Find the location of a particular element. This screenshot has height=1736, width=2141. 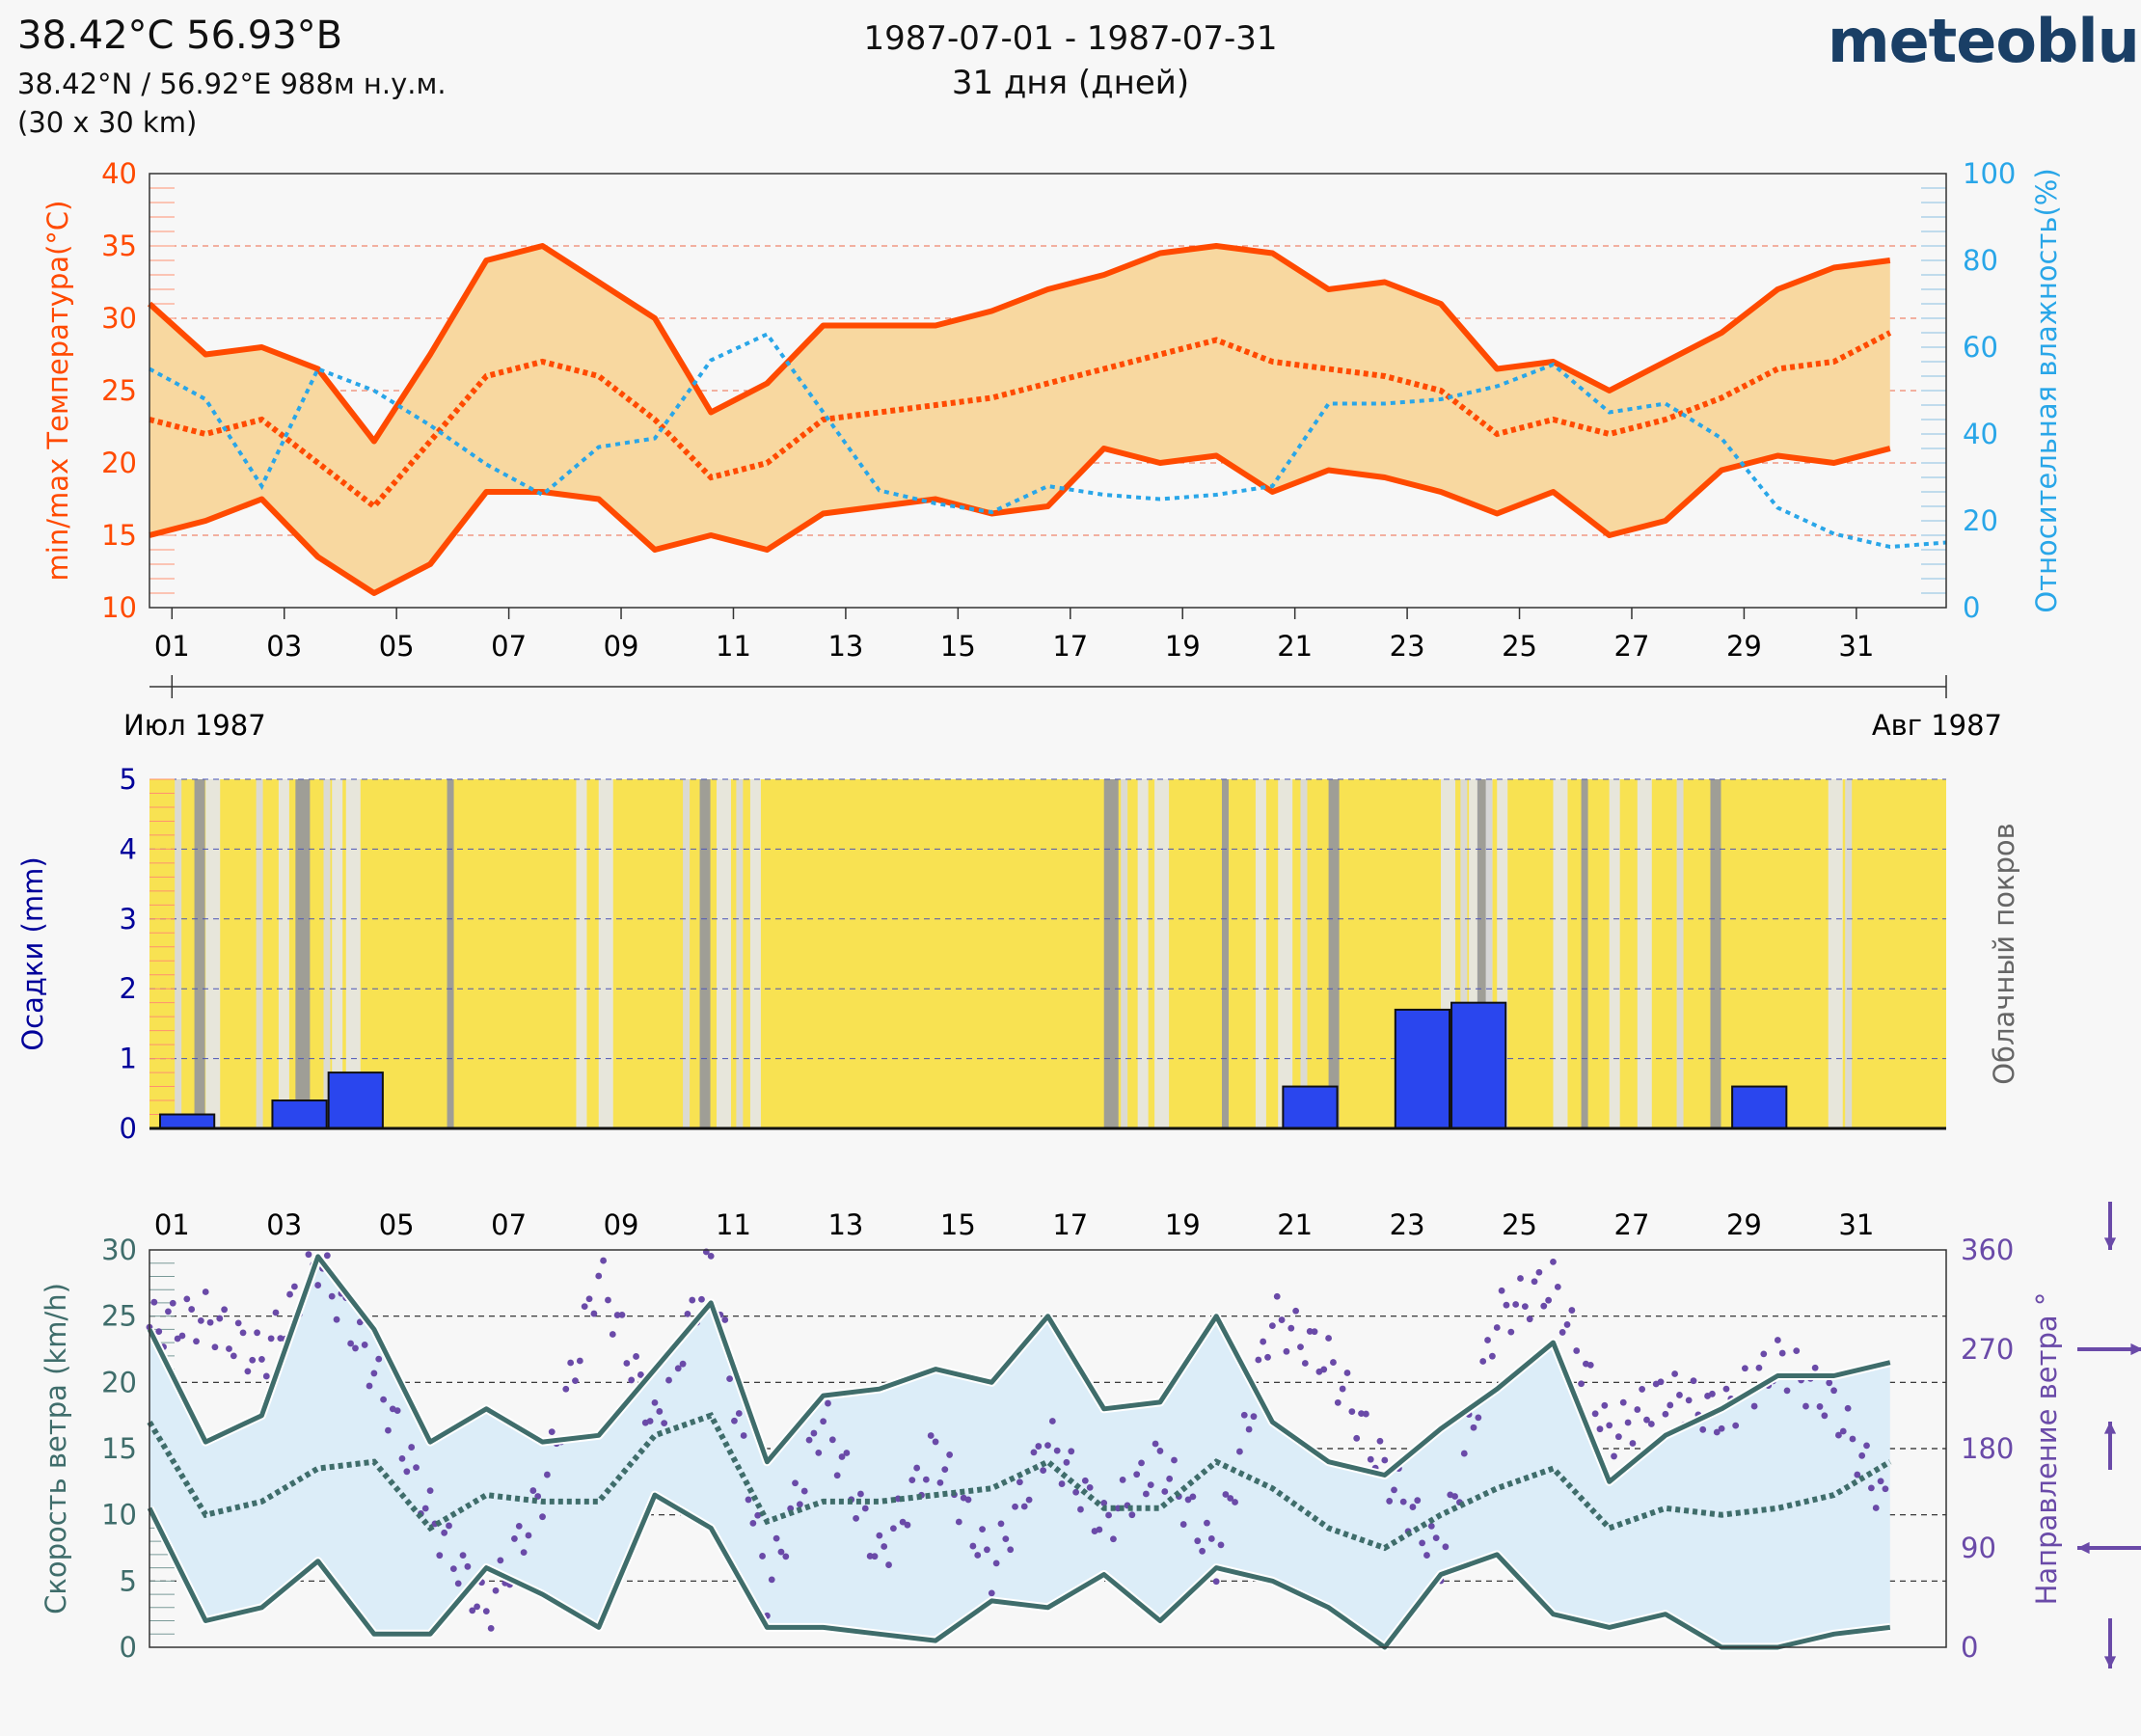

day-tick-label: 03 is located at coordinates (284, 646).